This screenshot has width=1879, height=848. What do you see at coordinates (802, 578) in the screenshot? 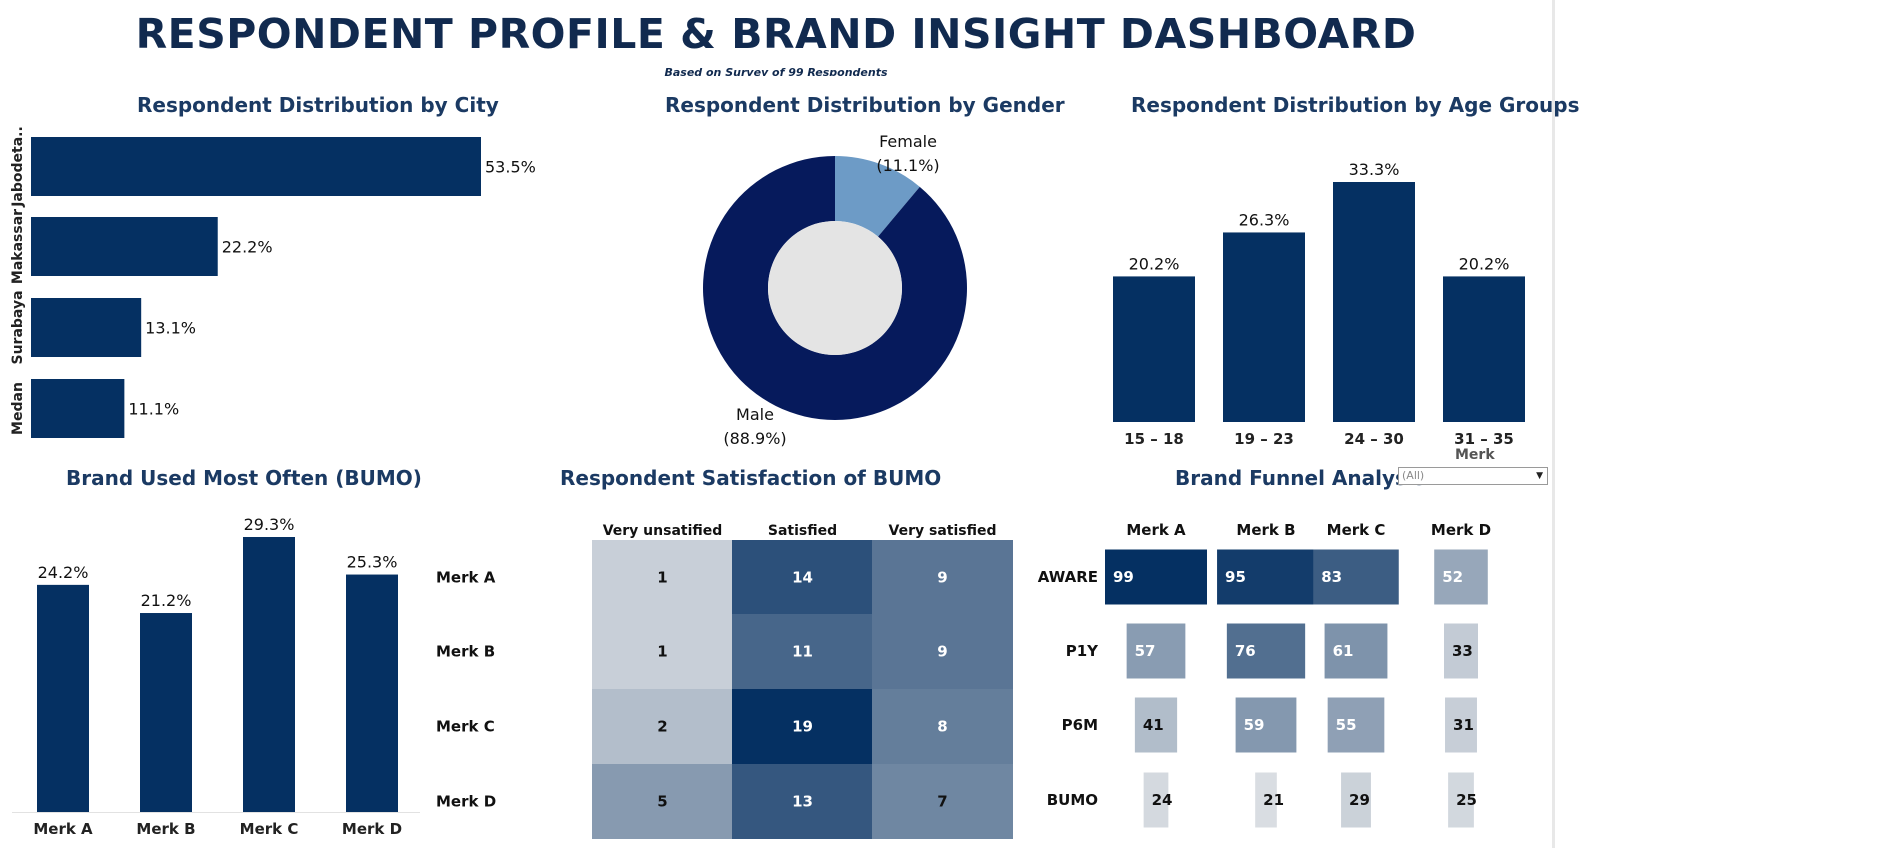
I see `satisfaction-cell-value: 14` at bounding box center [802, 578].